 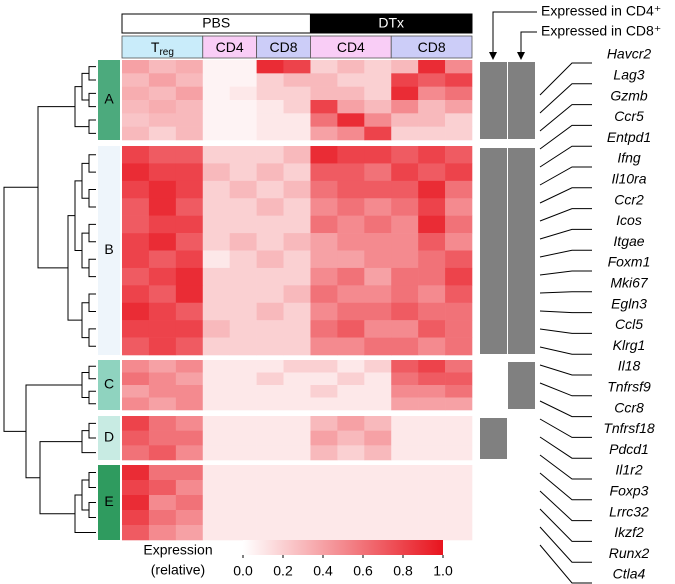 I want to click on gene-label: Foxm1, so click(x=629, y=262).